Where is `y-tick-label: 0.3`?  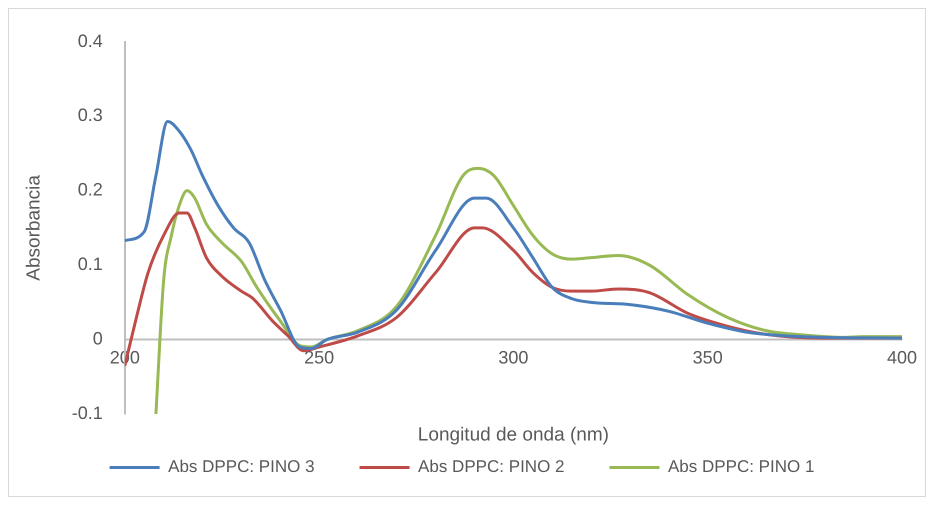 y-tick-label: 0.3 is located at coordinates (90, 115).